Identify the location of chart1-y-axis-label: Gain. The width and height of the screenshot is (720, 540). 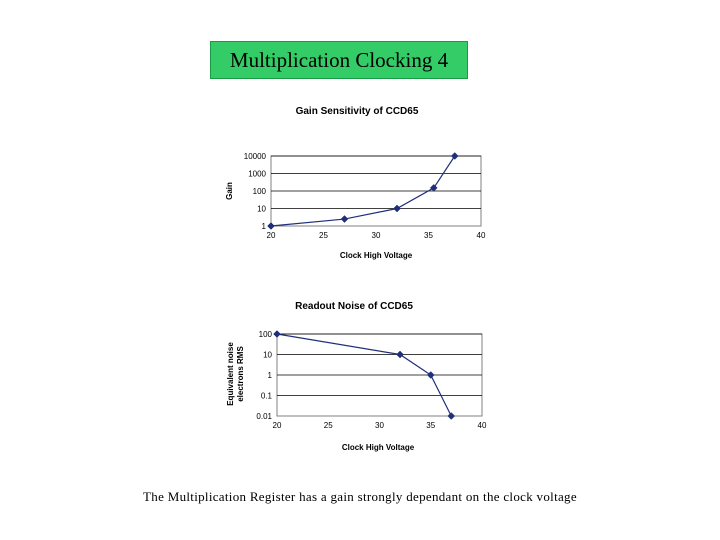
(229, 191).